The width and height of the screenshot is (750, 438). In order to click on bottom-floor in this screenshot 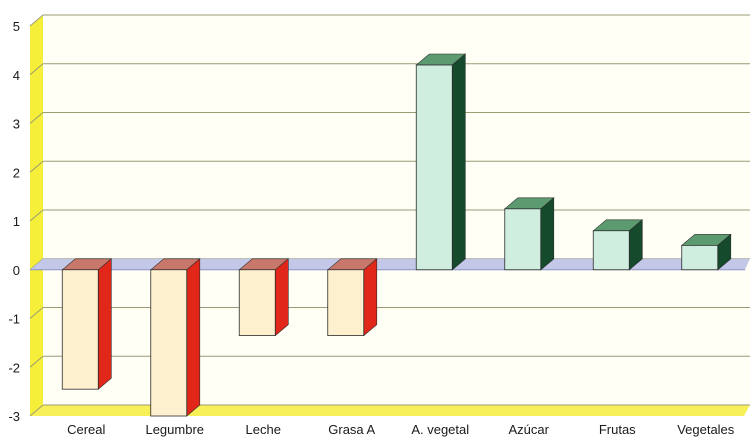, I will do `click(390, 410)`.